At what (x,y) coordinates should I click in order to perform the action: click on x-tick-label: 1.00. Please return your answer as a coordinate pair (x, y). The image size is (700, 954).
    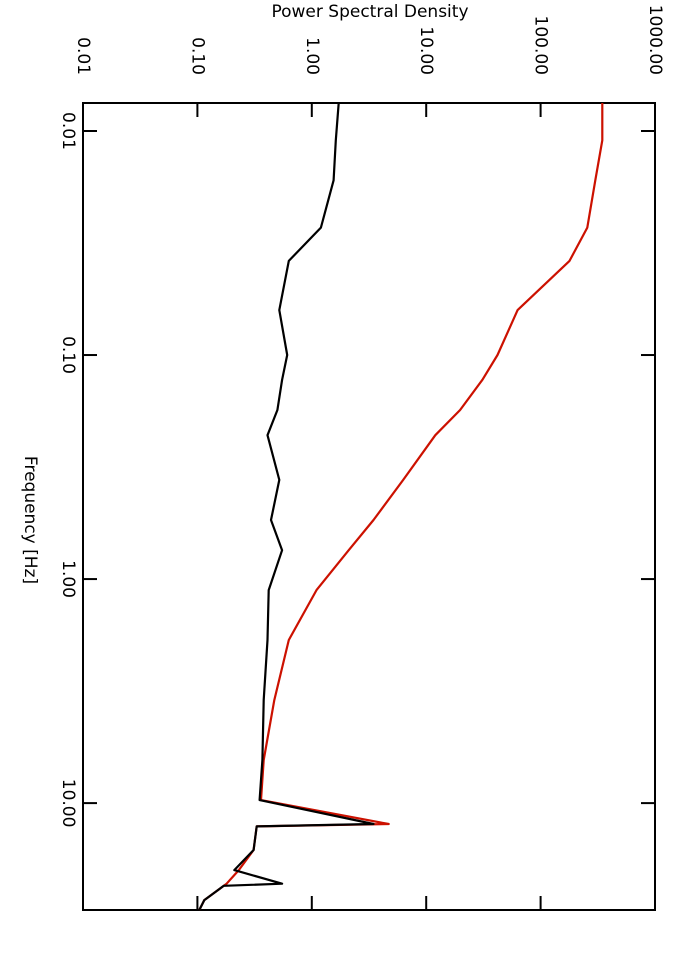
    Looking at the image, I should click on (68, 579).